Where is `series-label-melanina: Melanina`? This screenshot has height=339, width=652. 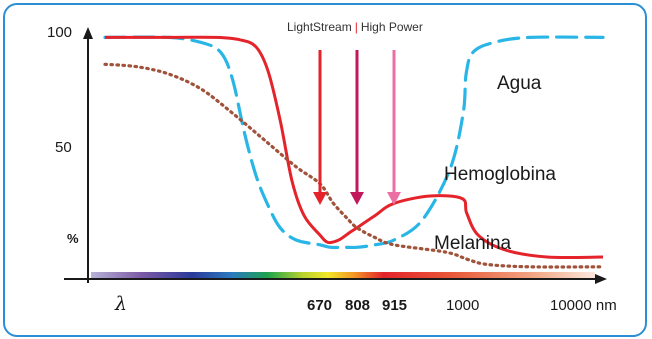 series-label-melanina: Melanina is located at coordinates (473, 243).